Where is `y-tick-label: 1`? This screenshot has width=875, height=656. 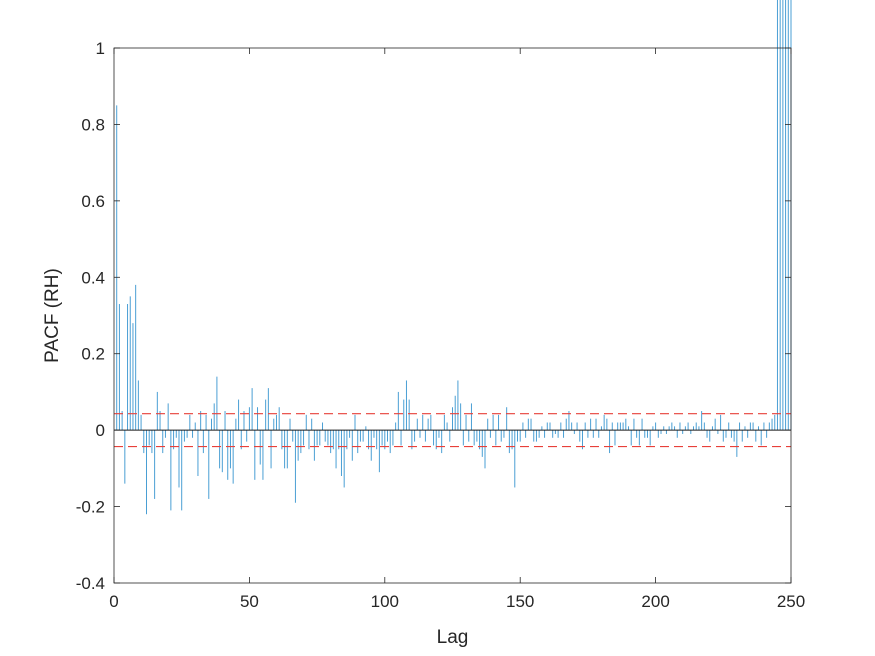
y-tick-label: 1 is located at coordinates (100, 48).